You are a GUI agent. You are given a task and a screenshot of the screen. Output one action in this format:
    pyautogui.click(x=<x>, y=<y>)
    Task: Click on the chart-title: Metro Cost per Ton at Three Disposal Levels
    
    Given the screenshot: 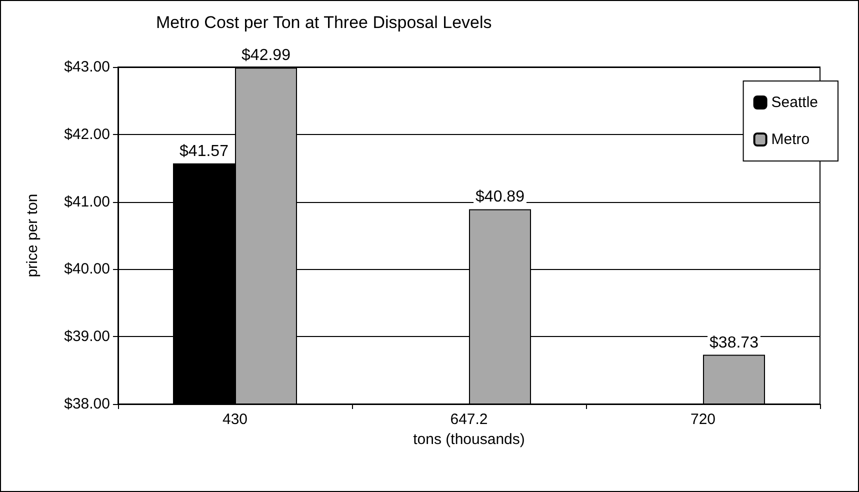 What is the action you would take?
    pyautogui.click(x=324, y=22)
    